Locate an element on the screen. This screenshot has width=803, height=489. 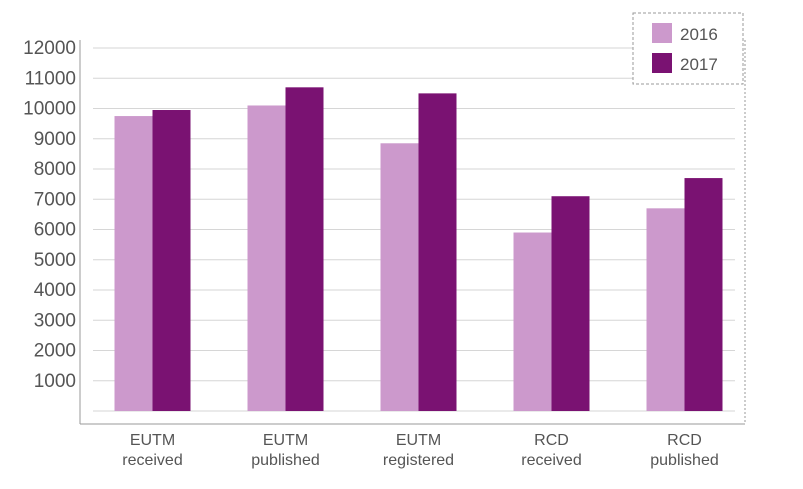
x-tick-label: registered is located at coordinates (418, 460).